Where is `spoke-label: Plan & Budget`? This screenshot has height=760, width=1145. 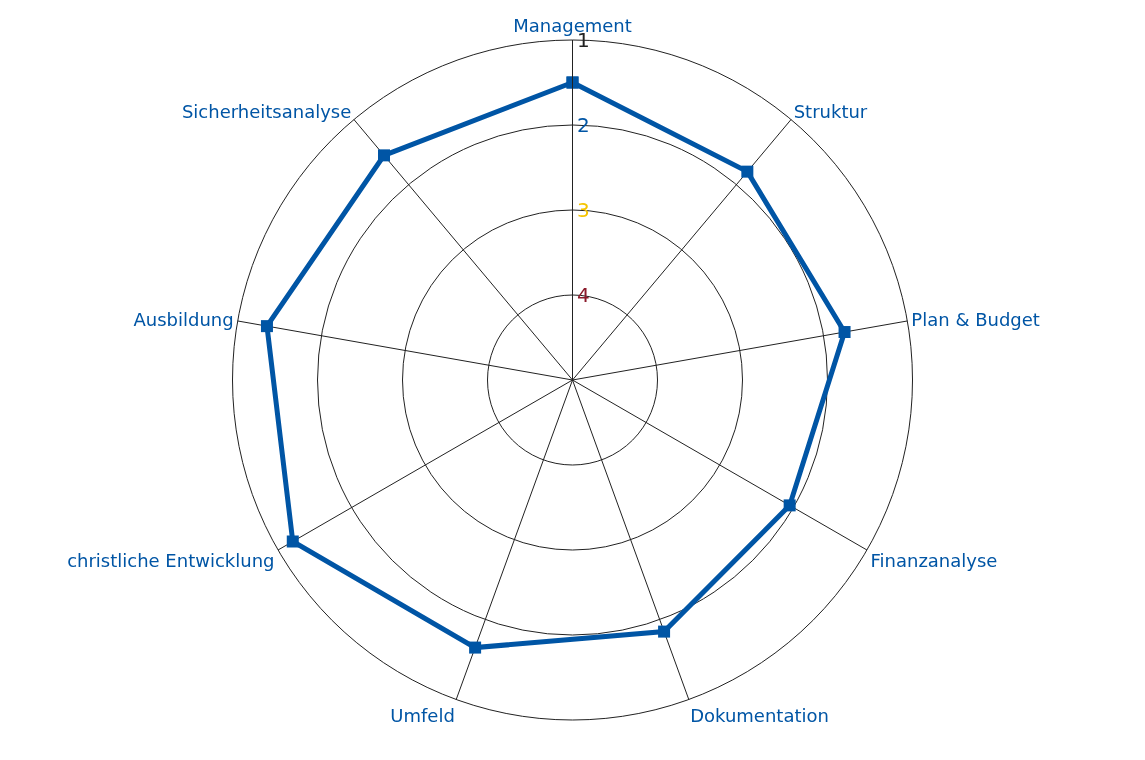 spoke-label: Plan & Budget is located at coordinates (975, 319).